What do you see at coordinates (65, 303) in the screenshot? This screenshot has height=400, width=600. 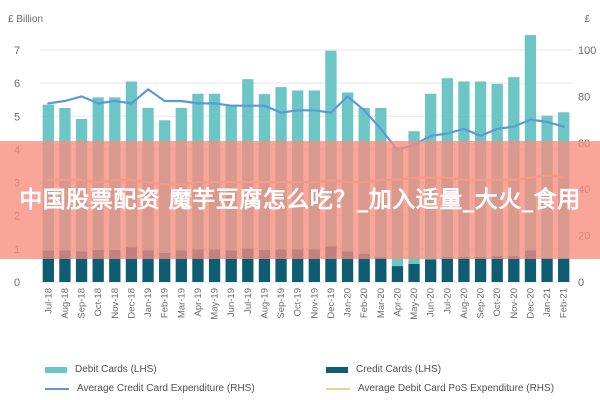 I see `x-tick-label: Aug-18` at bounding box center [65, 303].